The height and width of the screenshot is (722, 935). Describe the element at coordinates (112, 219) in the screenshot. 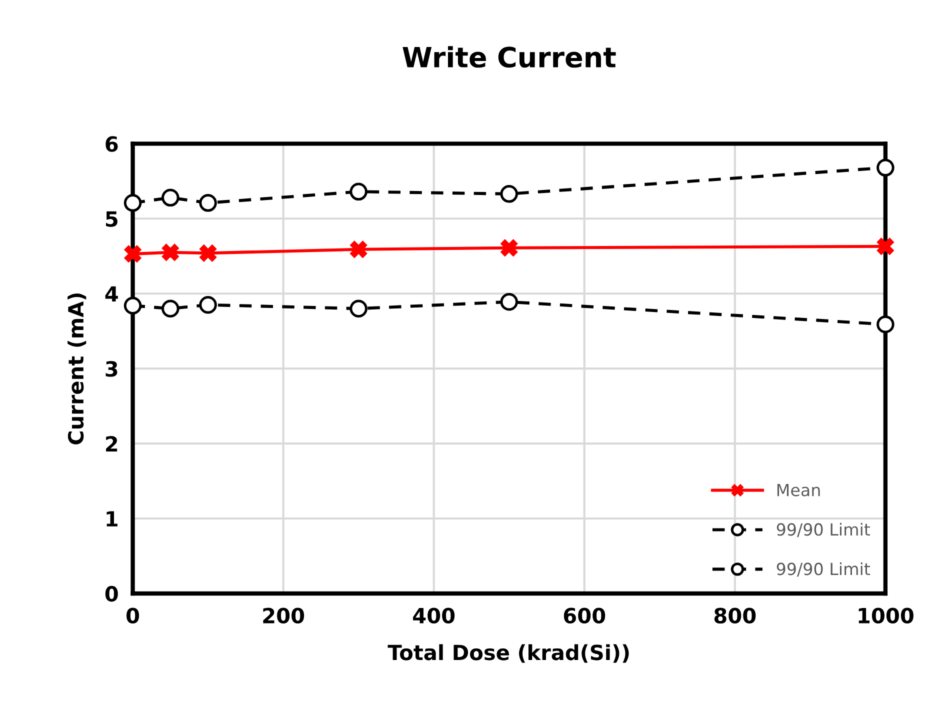

I see `y-tick-label: 5` at that location.